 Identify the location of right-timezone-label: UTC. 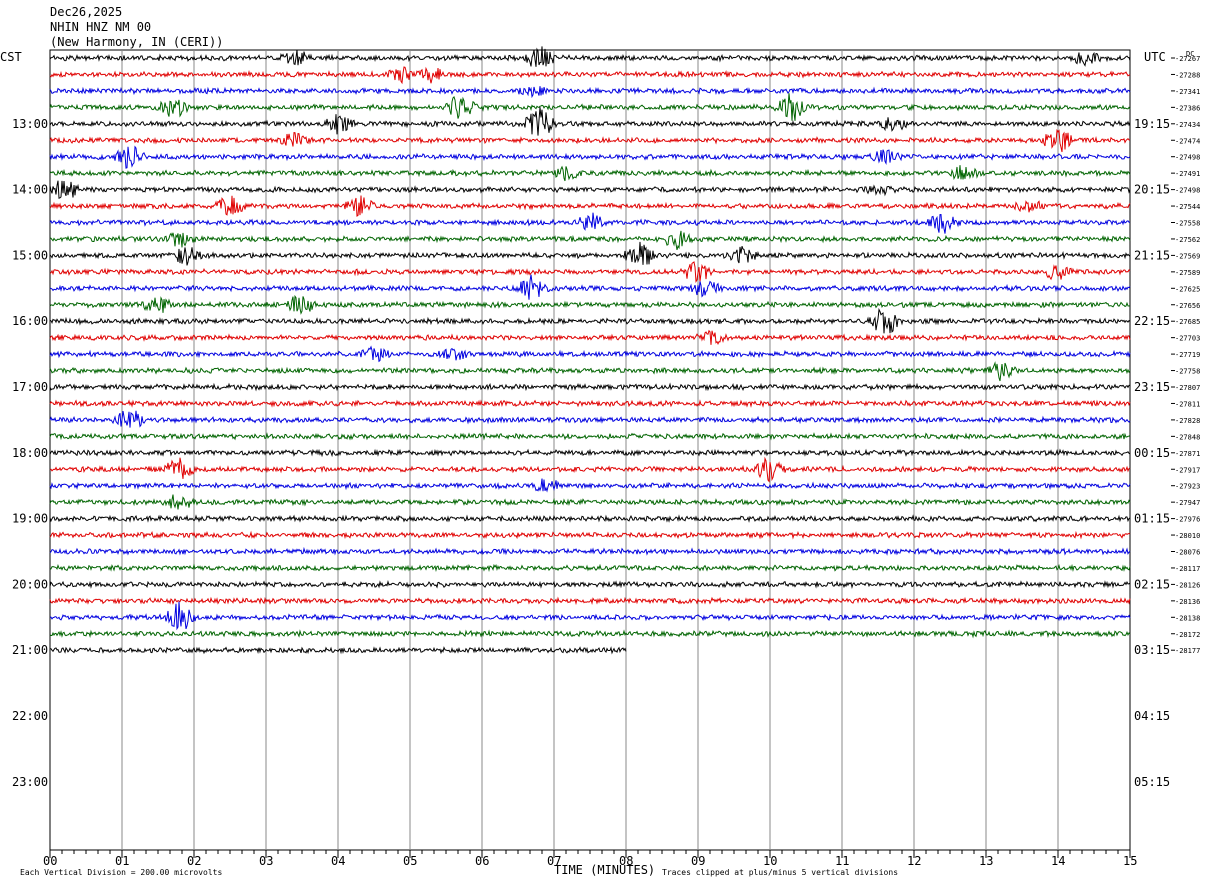
(1155, 57).